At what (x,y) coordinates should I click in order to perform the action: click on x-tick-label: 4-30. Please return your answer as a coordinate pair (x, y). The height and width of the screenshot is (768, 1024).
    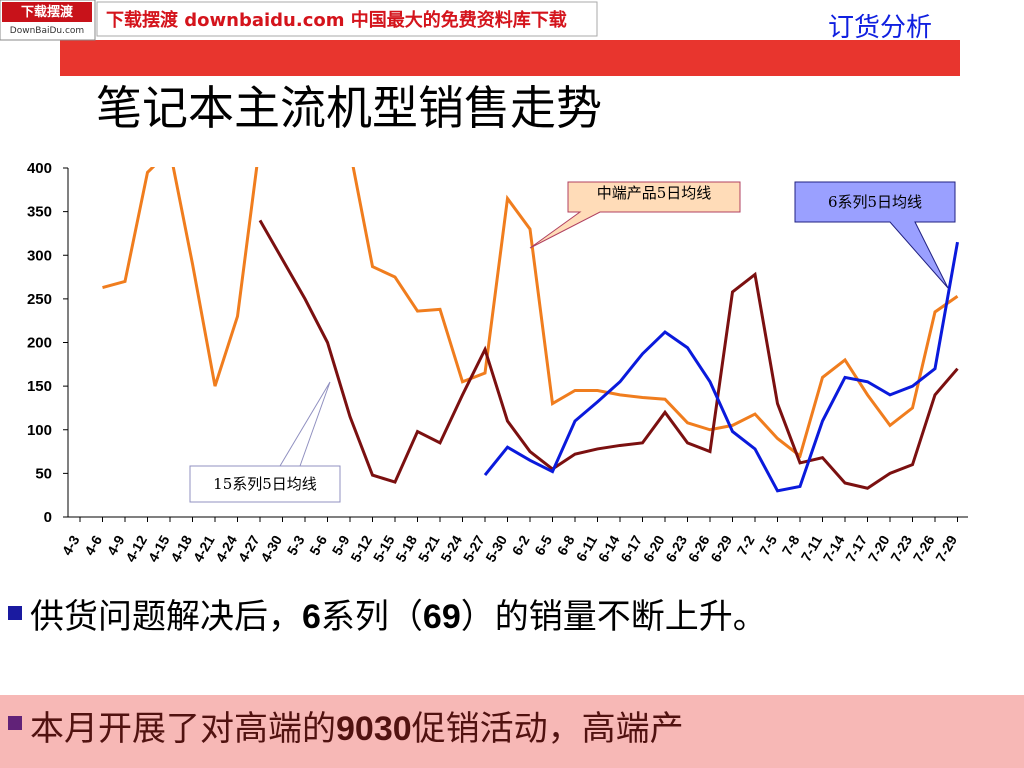
    Looking at the image, I should click on (271, 548).